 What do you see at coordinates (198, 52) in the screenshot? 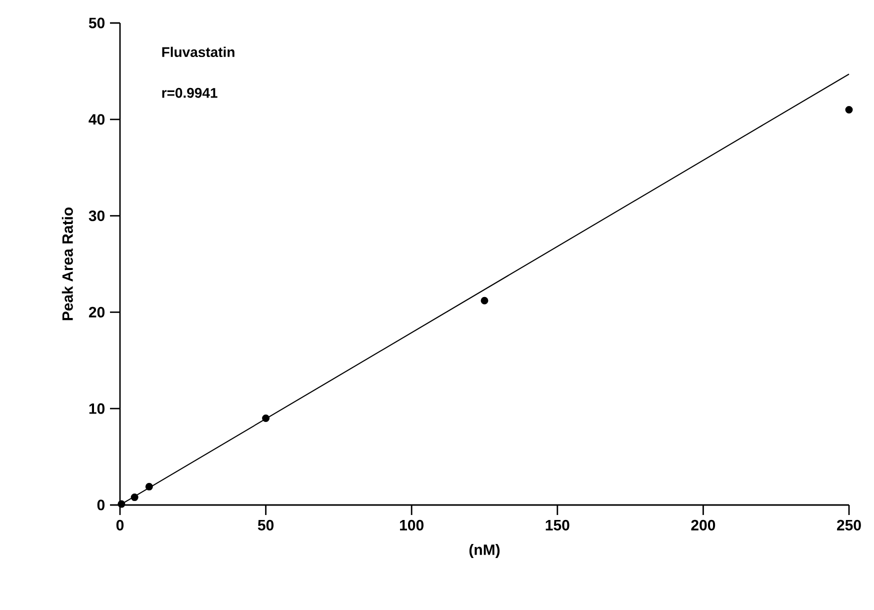
I see `annotation: Fluvastatin` at bounding box center [198, 52].